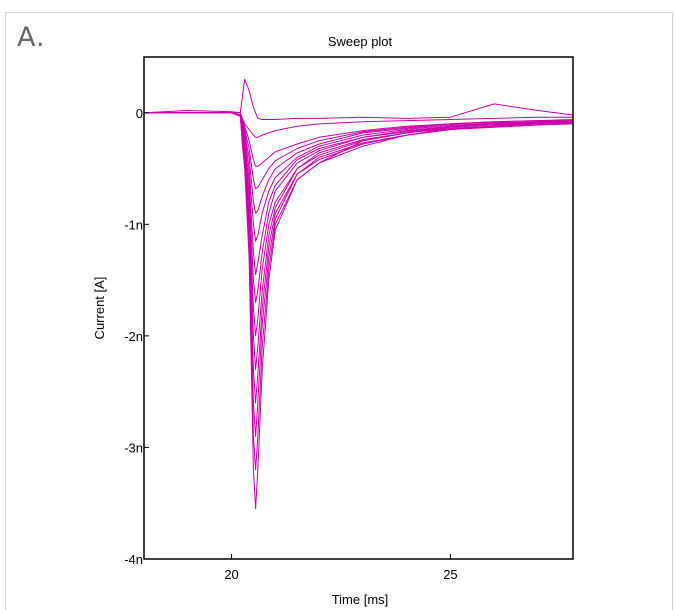 The image size is (674, 610). I want to click on y-tick-label: -1n, so click(133, 224).